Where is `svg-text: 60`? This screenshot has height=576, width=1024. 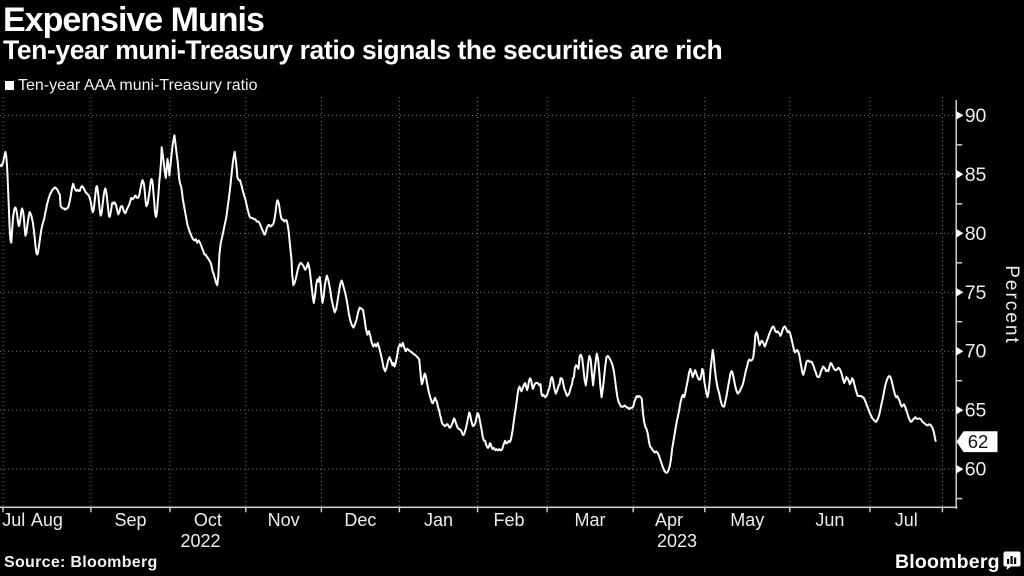 svg-text: 60 is located at coordinates (976, 470).